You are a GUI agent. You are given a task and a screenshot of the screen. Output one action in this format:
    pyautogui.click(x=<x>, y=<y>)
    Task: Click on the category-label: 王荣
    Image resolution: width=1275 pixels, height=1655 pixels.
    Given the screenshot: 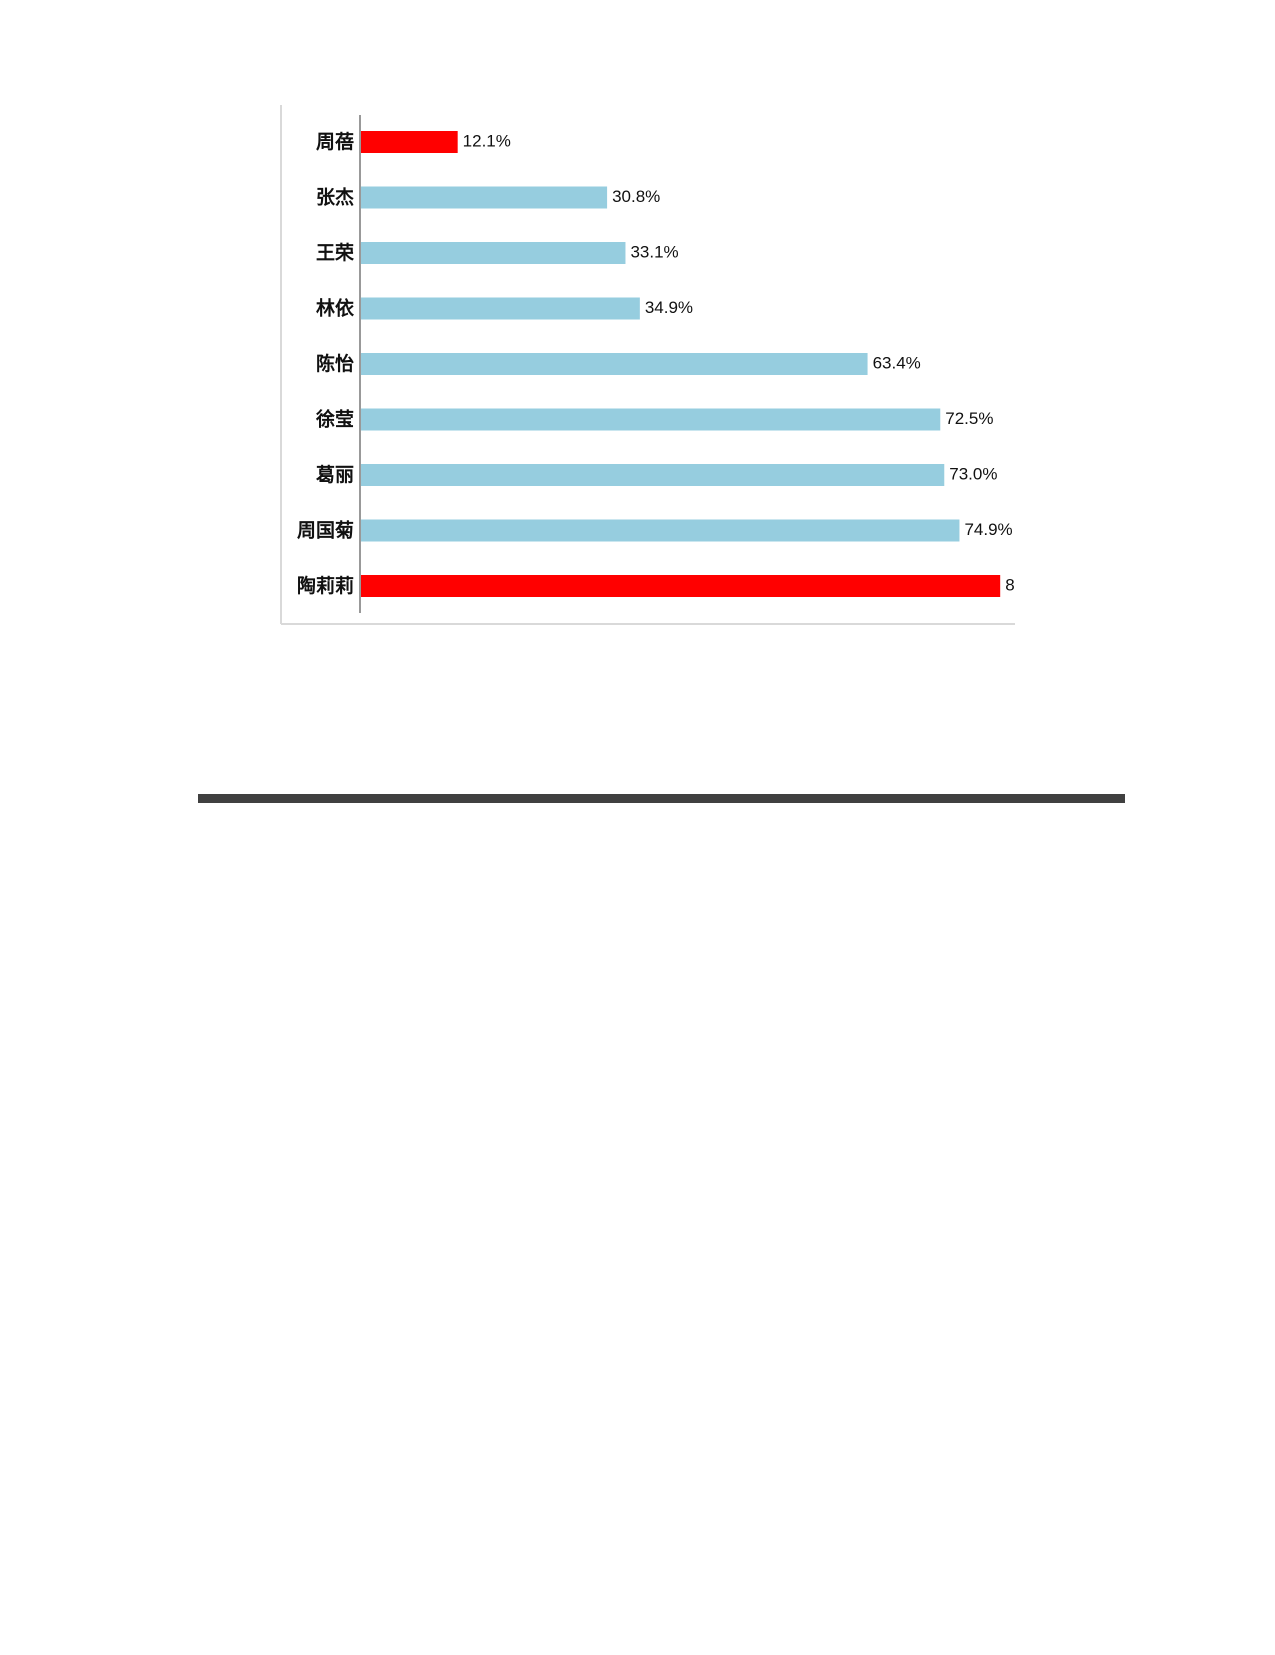 What is the action you would take?
    pyautogui.click(x=335, y=252)
    